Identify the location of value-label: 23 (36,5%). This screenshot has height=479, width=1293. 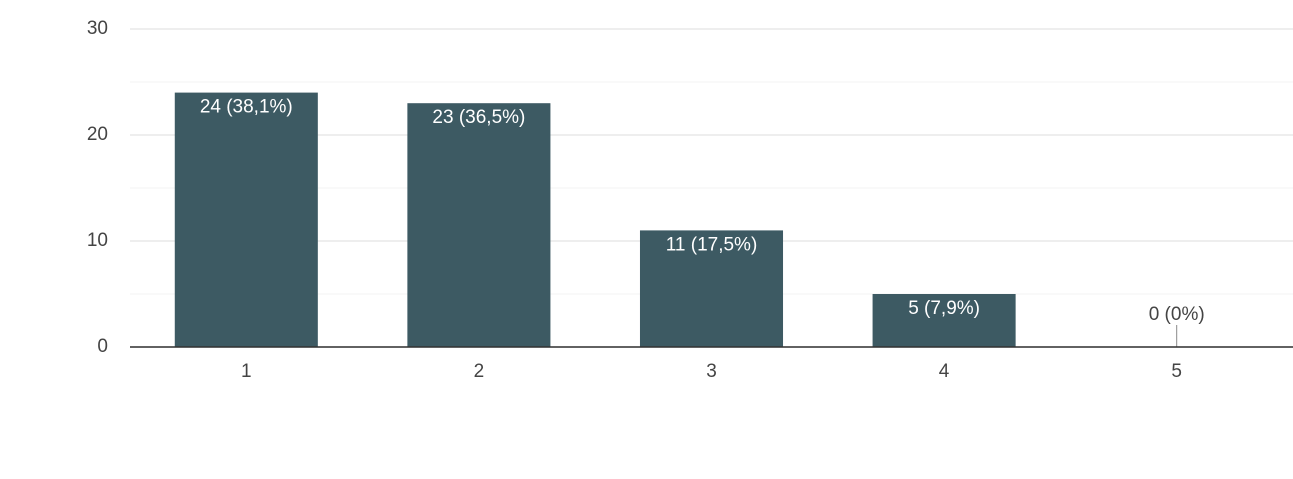
(478, 117).